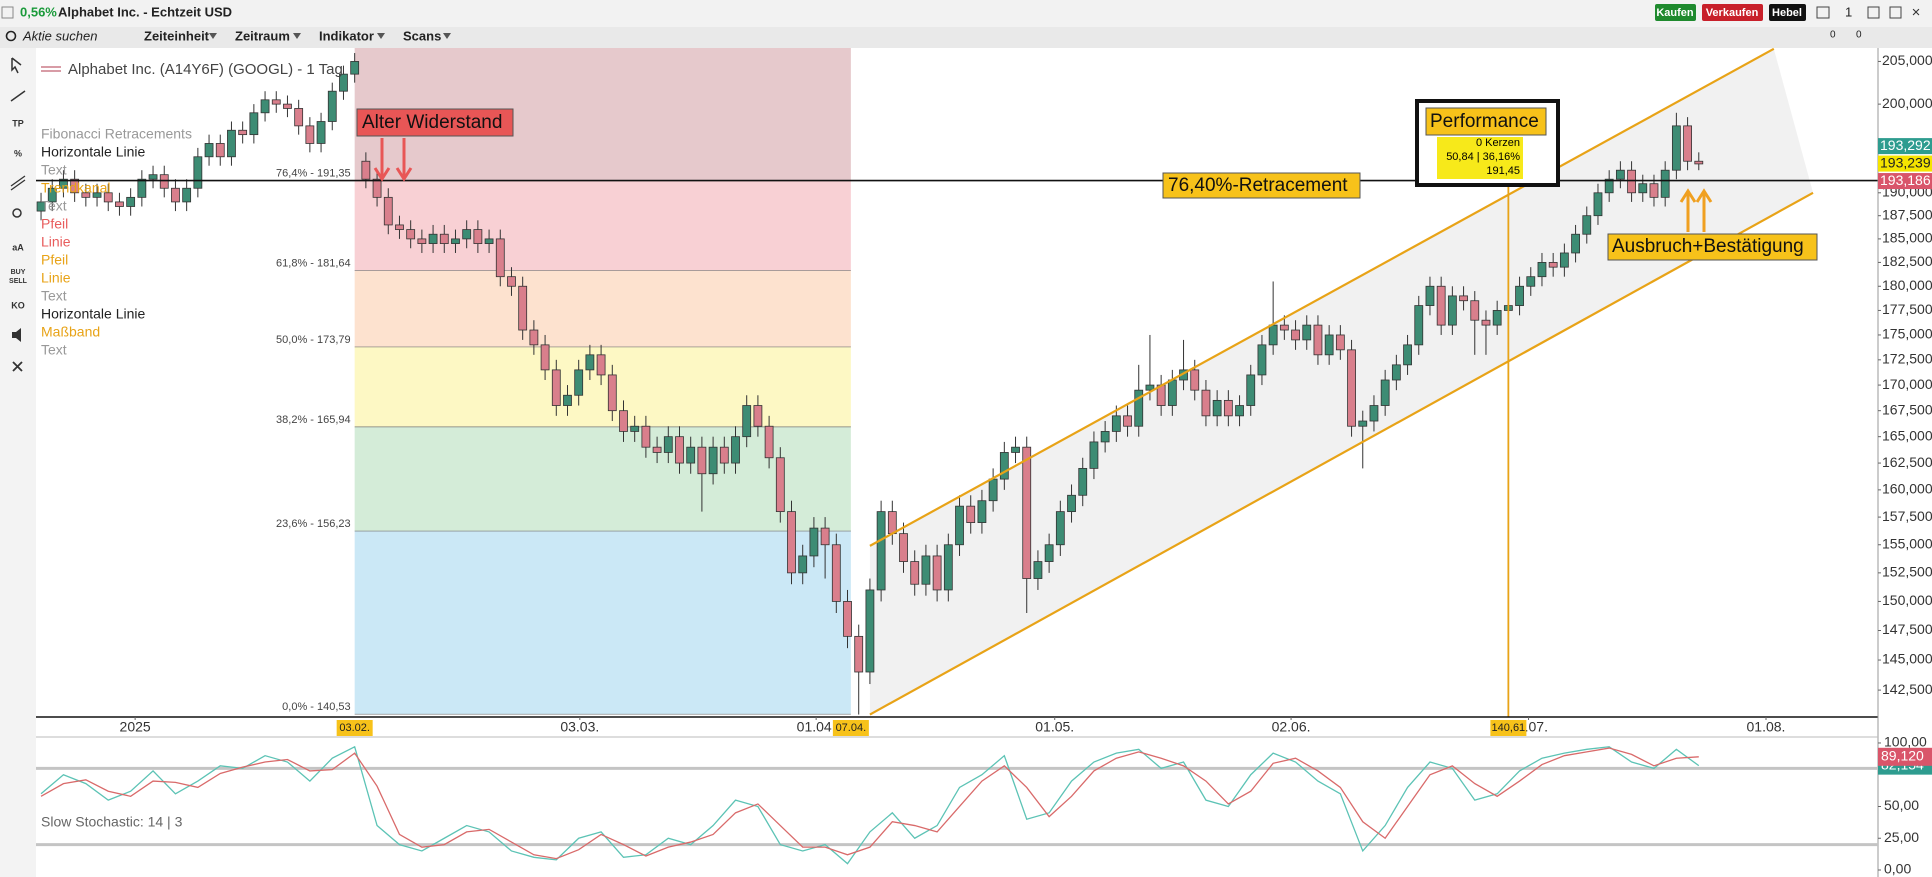 The width and height of the screenshot is (1932, 877). What do you see at coordinates (1873, 12) in the screenshot?
I see `minimize-icon` at bounding box center [1873, 12].